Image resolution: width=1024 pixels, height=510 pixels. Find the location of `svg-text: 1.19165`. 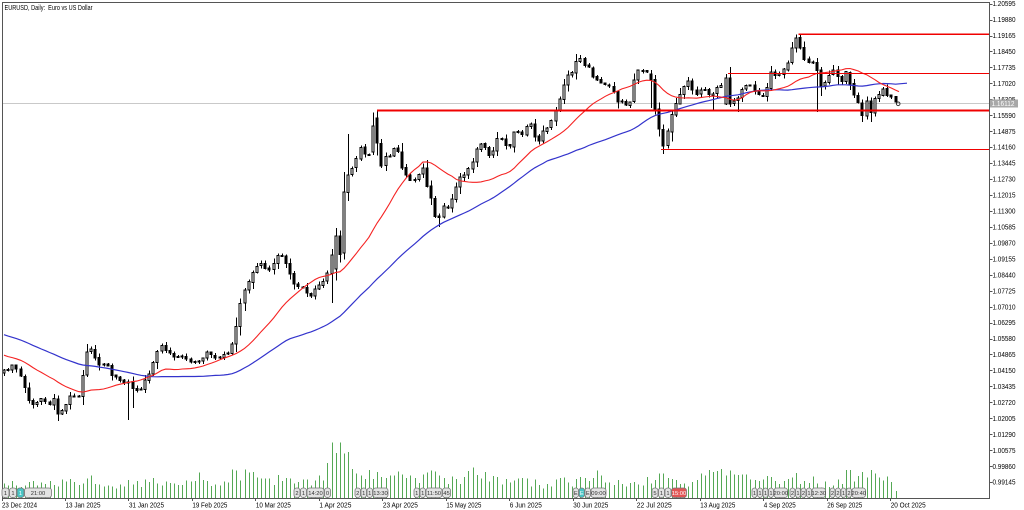

svg-text: 1.19165 is located at coordinates (1004, 35).